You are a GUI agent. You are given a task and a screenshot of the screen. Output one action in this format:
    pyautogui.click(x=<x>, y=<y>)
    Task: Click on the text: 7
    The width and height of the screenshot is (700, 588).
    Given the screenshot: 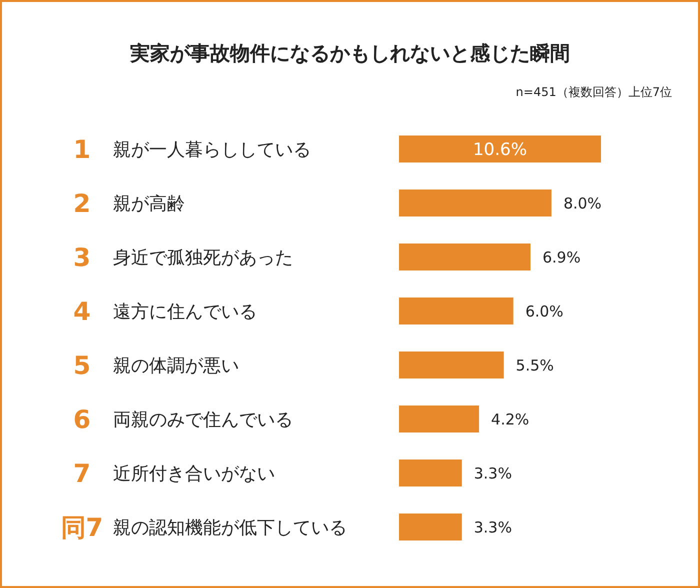 What is the action you would take?
    pyautogui.click(x=82, y=473)
    